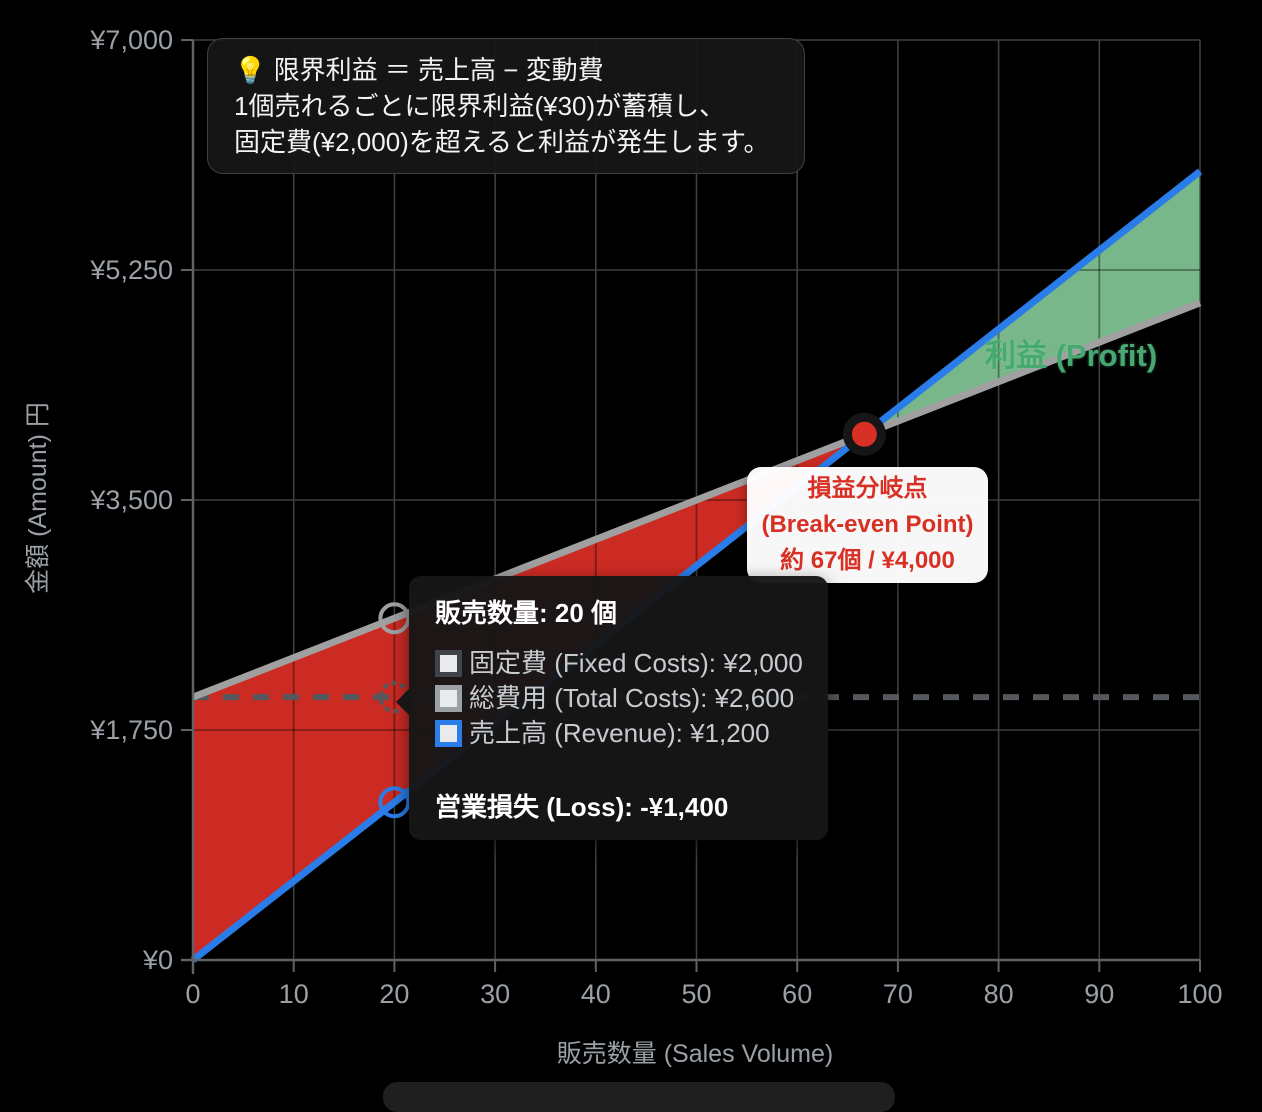  Describe the element at coordinates (448, 698) in the screenshot. I see `total-costs-swatch-icon` at that location.